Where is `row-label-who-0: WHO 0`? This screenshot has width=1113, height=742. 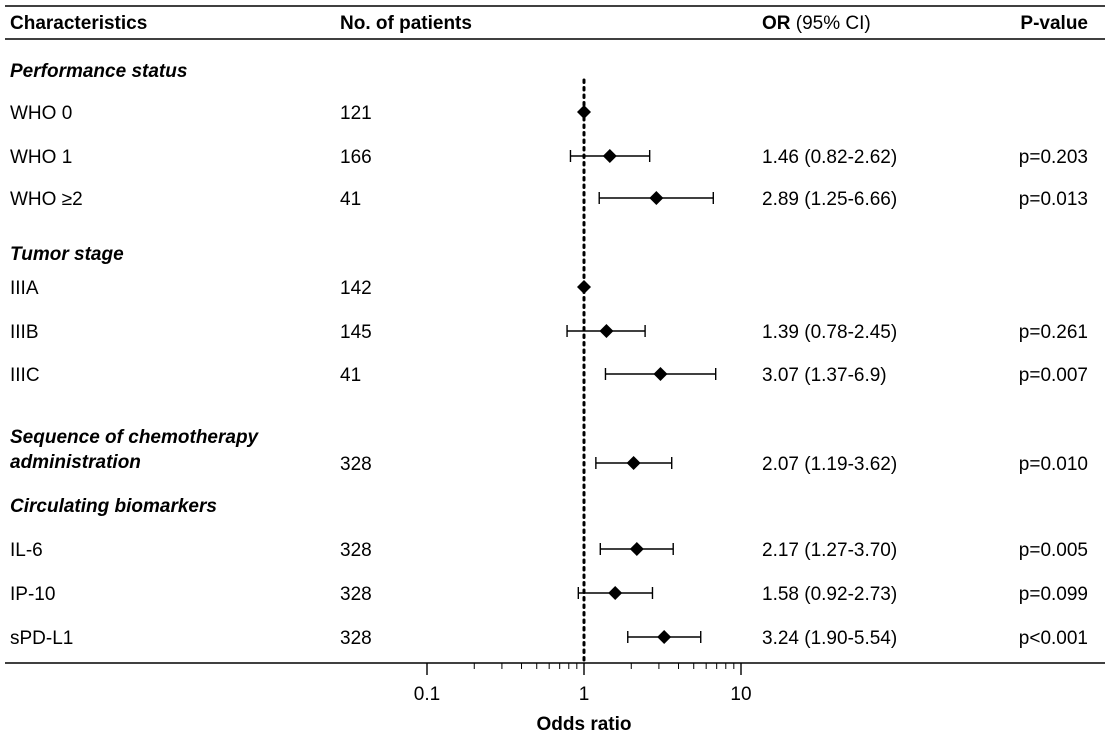
row-label-who-0: WHO 0 is located at coordinates (41, 113).